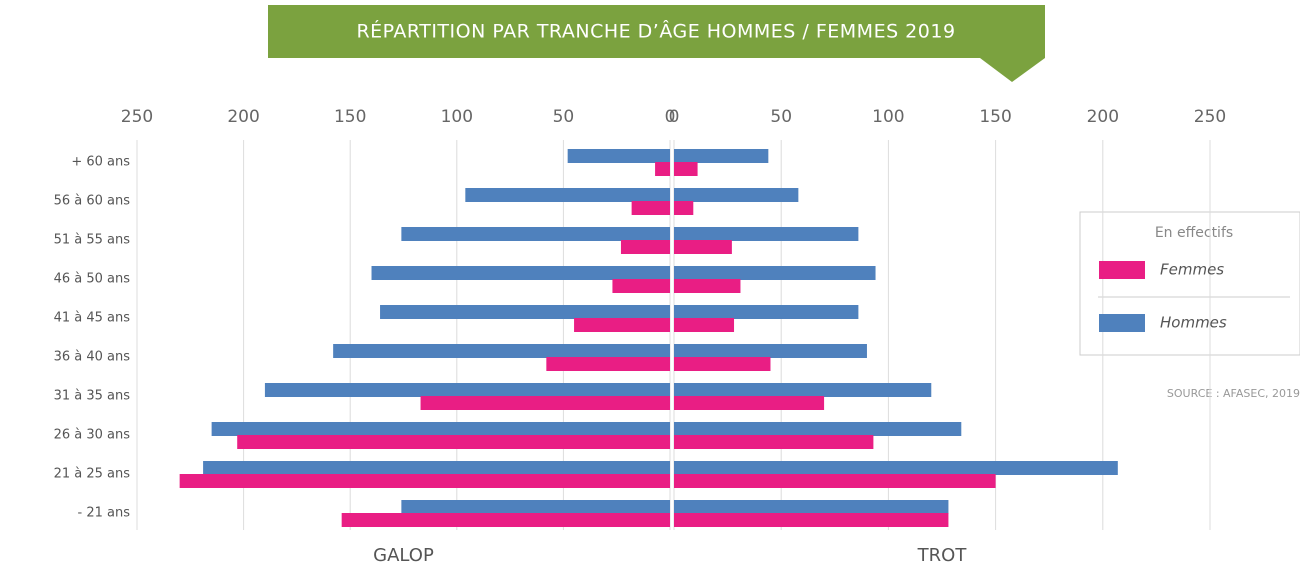  I want to click on source: SOURCE : AFASEC, 2019, so click(1233, 393).